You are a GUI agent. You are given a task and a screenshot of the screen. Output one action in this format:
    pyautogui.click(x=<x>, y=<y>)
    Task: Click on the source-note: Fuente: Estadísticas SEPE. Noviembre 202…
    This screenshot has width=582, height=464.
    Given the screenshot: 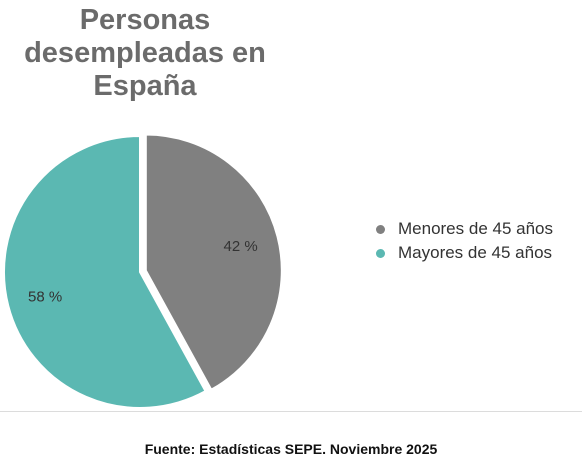 What is the action you would take?
    pyautogui.click(x=291, y=449)
    